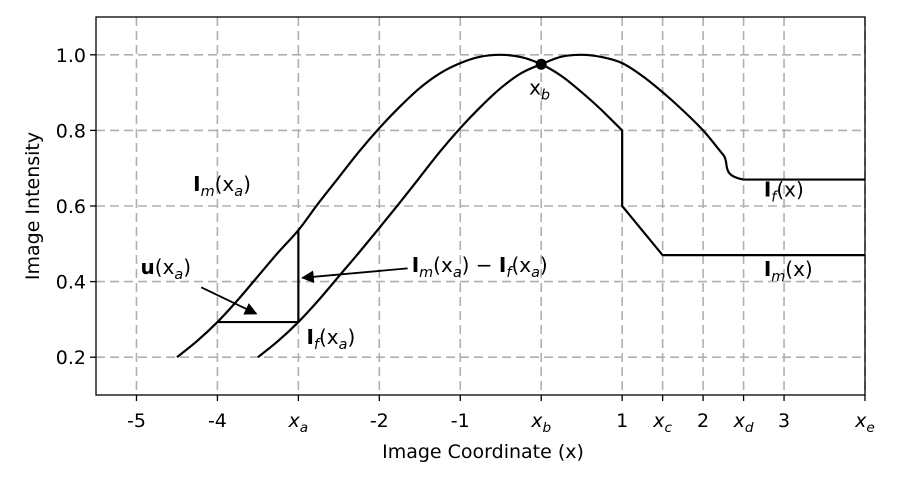  What do you see at coordinates (71, 207) in the screenshot?
I see `y-tick-label: 0.6` at bounding box center [71, 207].